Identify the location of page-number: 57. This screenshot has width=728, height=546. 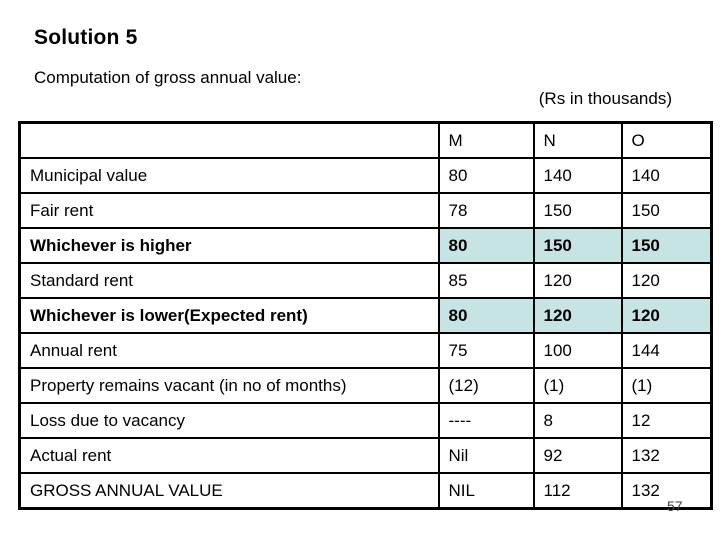
(675, 506).